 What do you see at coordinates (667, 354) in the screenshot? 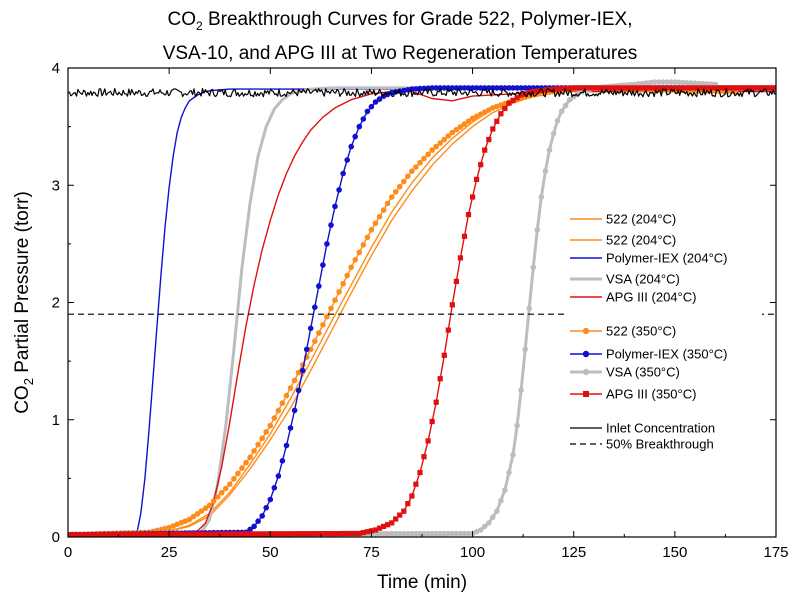
I see `legend-label: Polymer-IEX (350°C)` at bounding box center [667, 354].